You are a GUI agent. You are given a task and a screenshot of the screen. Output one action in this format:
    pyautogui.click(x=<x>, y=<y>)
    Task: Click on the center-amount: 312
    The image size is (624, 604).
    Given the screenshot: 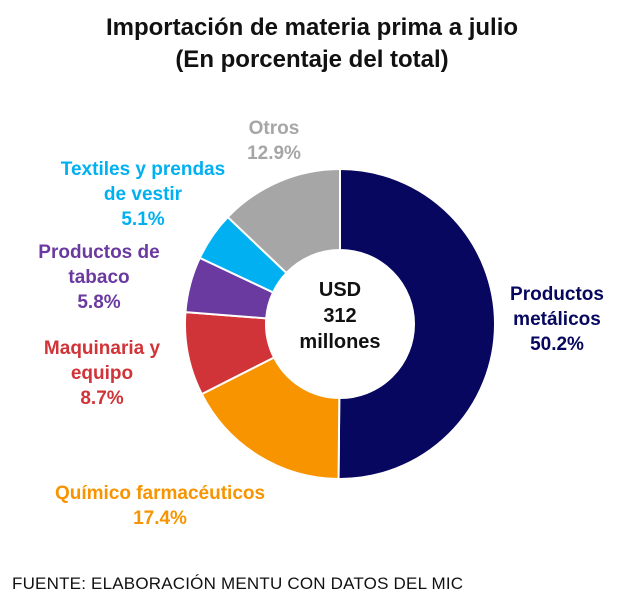 What is the action you would take?
    pyautogui.click(x=340, y=316)
    